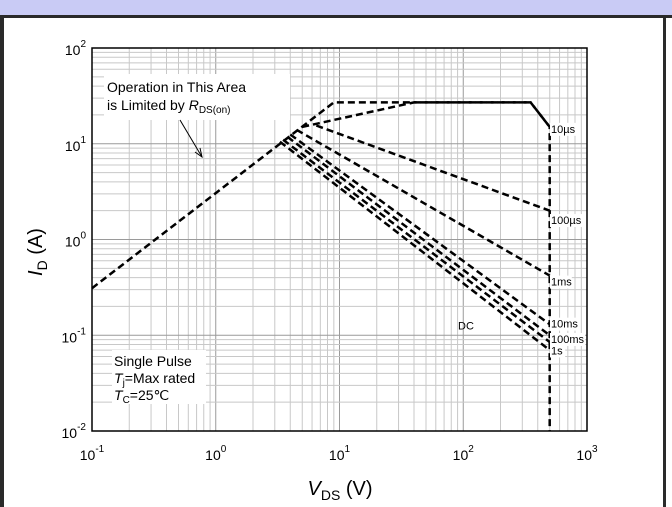  I want to click on label-bg-10ms, so click(564, 324).